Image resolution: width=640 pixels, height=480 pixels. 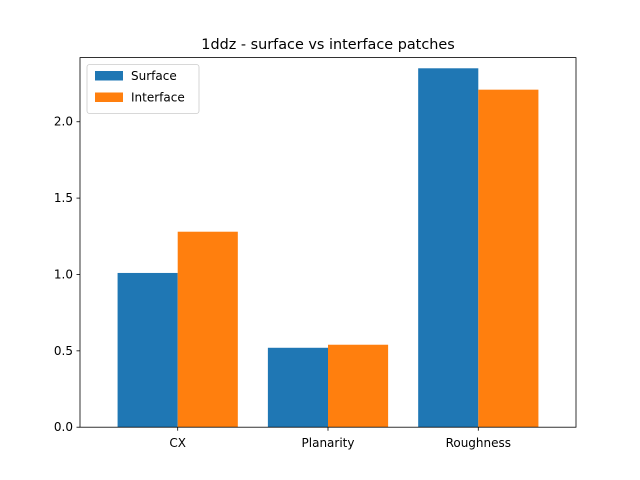 What do you see at coordinates (448, 248) in the screenshot?
I see `bar-surface-roughness` at bounding box center [448, 248].